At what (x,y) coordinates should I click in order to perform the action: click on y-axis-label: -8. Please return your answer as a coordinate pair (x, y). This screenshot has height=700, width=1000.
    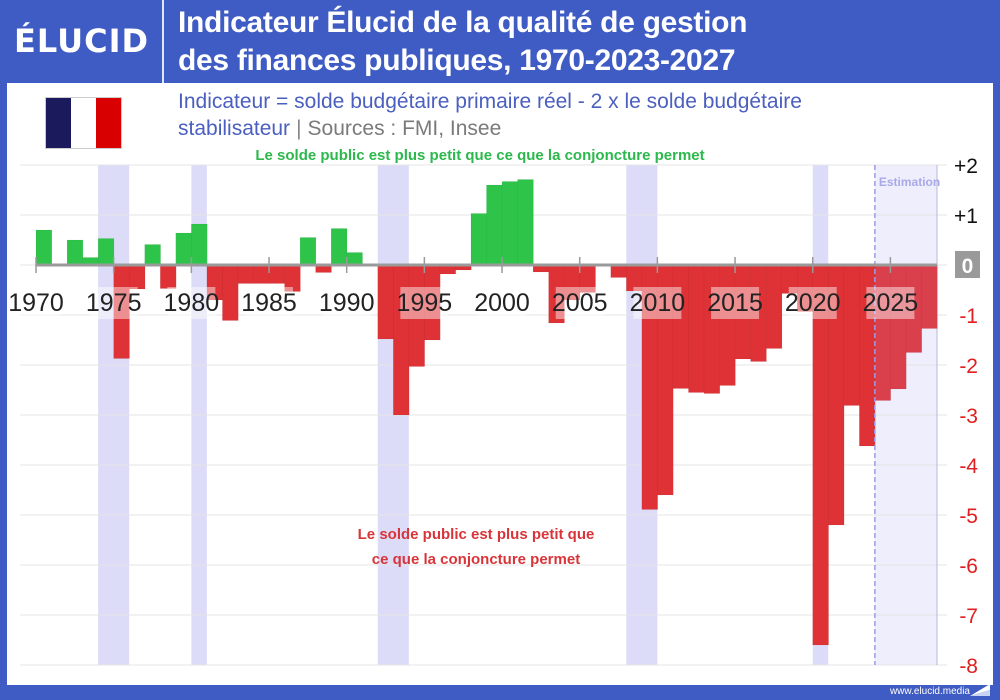
    Looking at the image, I should click on (968, 666).